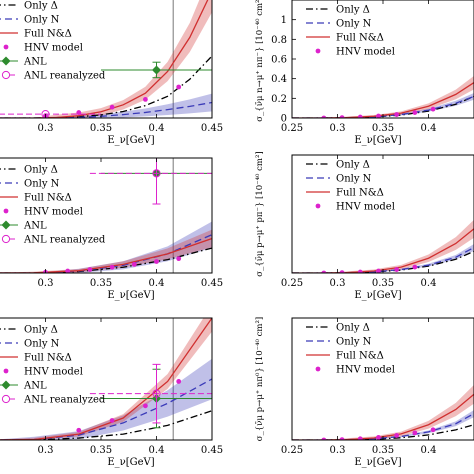  I want to click on y-tick-label: 0.4, so click(279, 79).